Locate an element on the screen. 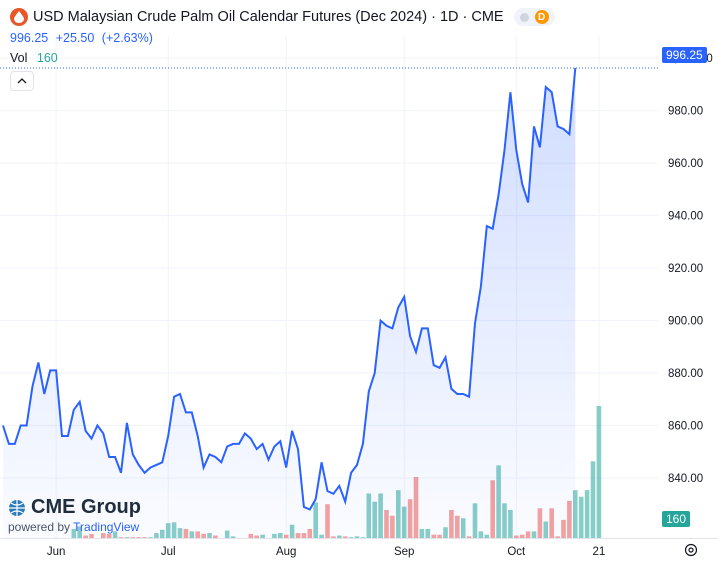  volume-label: Vol is located at coordinates (19, 58).